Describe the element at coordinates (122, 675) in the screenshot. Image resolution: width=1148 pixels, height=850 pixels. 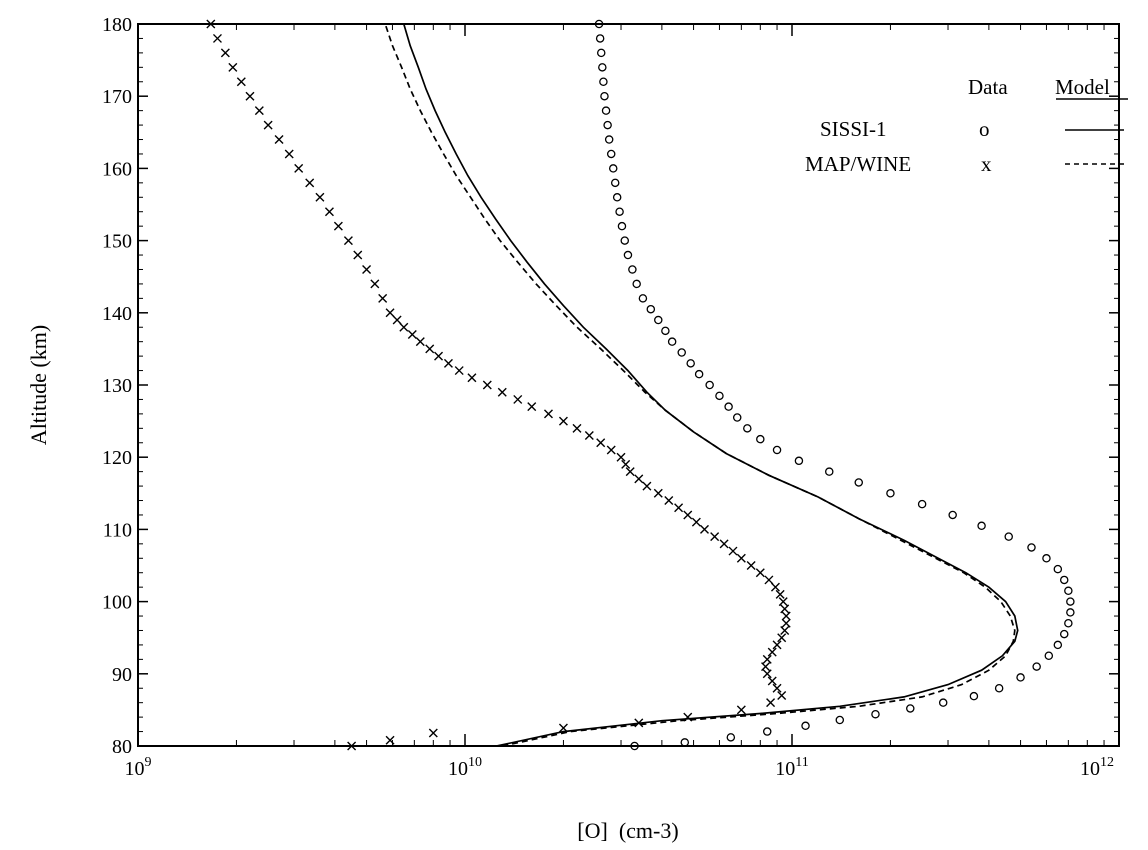
I see `y-tick-label: 90` at that location.